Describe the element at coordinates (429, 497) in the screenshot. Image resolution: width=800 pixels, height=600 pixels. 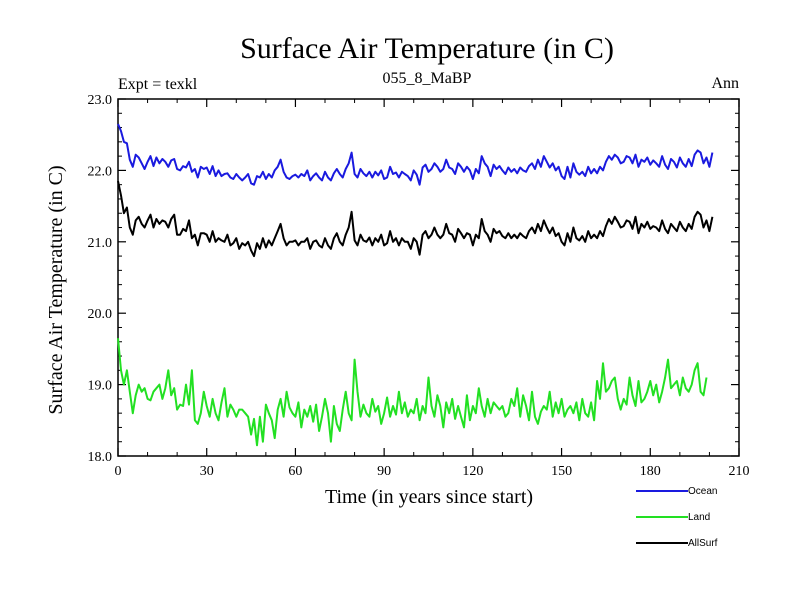
I see `x-axis-label: Time (in years since start)` at that location.